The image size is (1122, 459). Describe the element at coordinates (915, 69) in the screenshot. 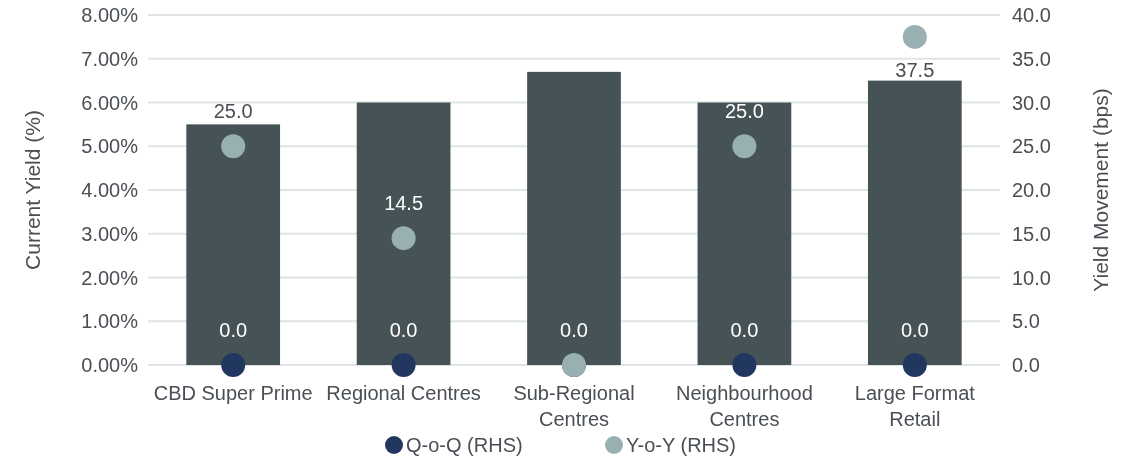

I see `data-label: 37.5` at that location.